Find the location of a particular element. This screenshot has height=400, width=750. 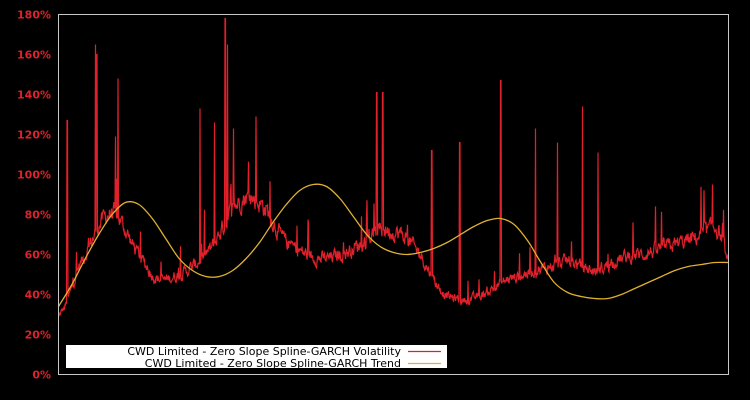

y-tick-label: 140% is located at coordinates (34, 95).